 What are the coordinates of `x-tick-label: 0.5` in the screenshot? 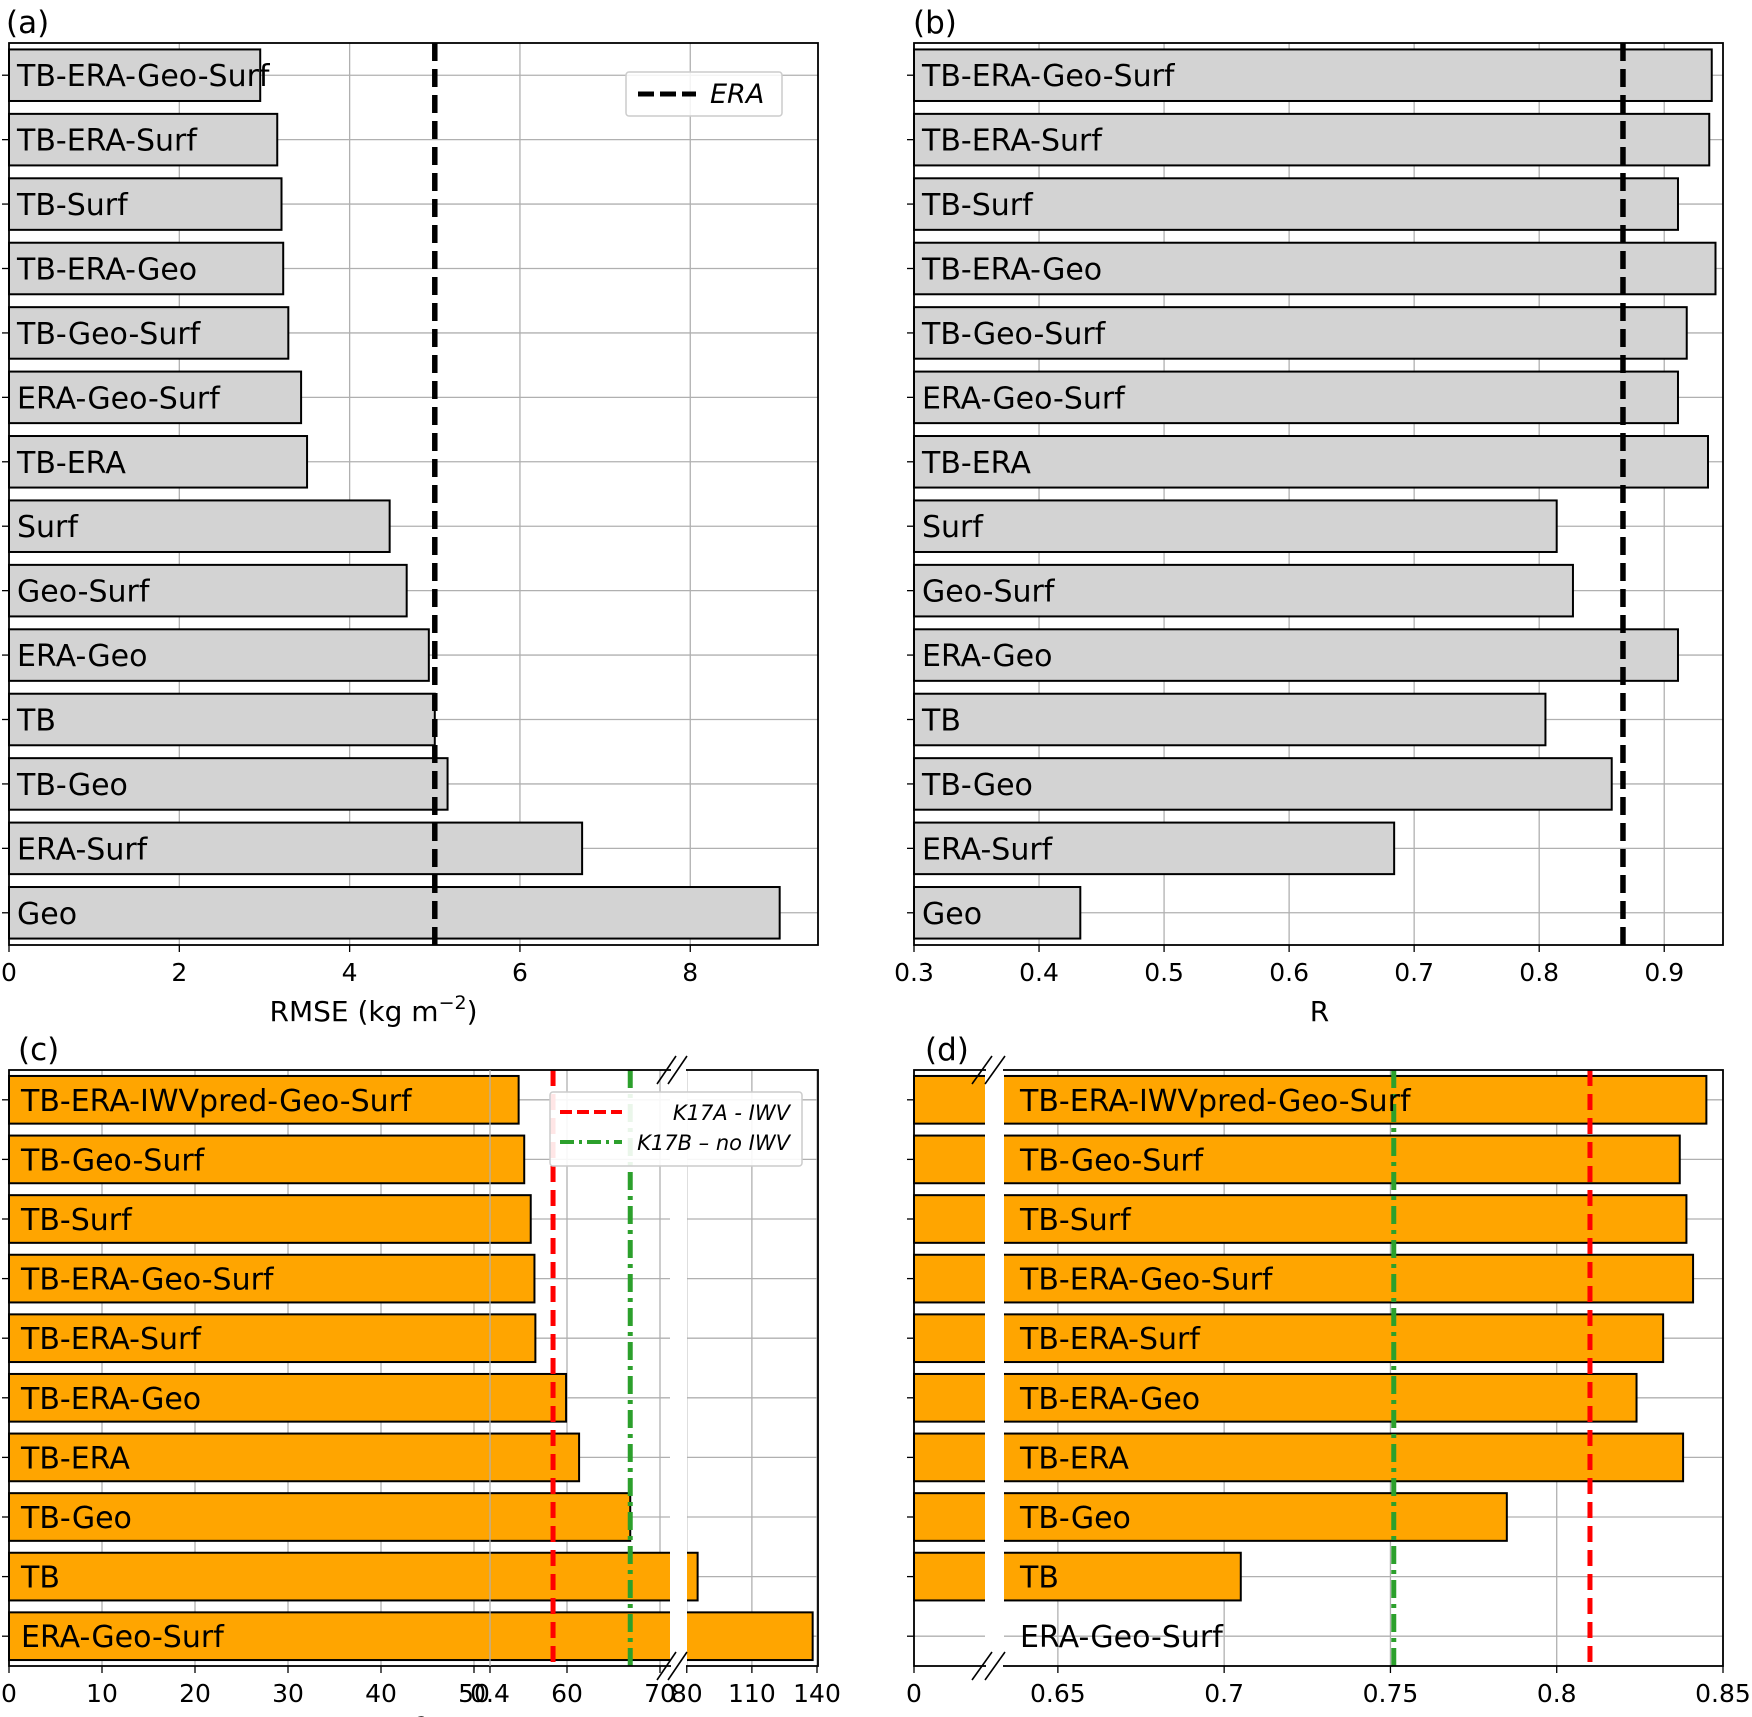 It's located at (1164, 972).